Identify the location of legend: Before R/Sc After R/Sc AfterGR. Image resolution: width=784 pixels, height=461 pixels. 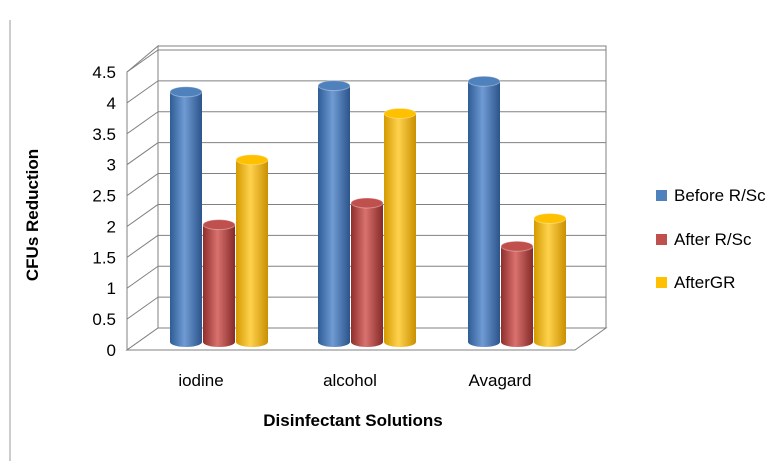
(711, 239).